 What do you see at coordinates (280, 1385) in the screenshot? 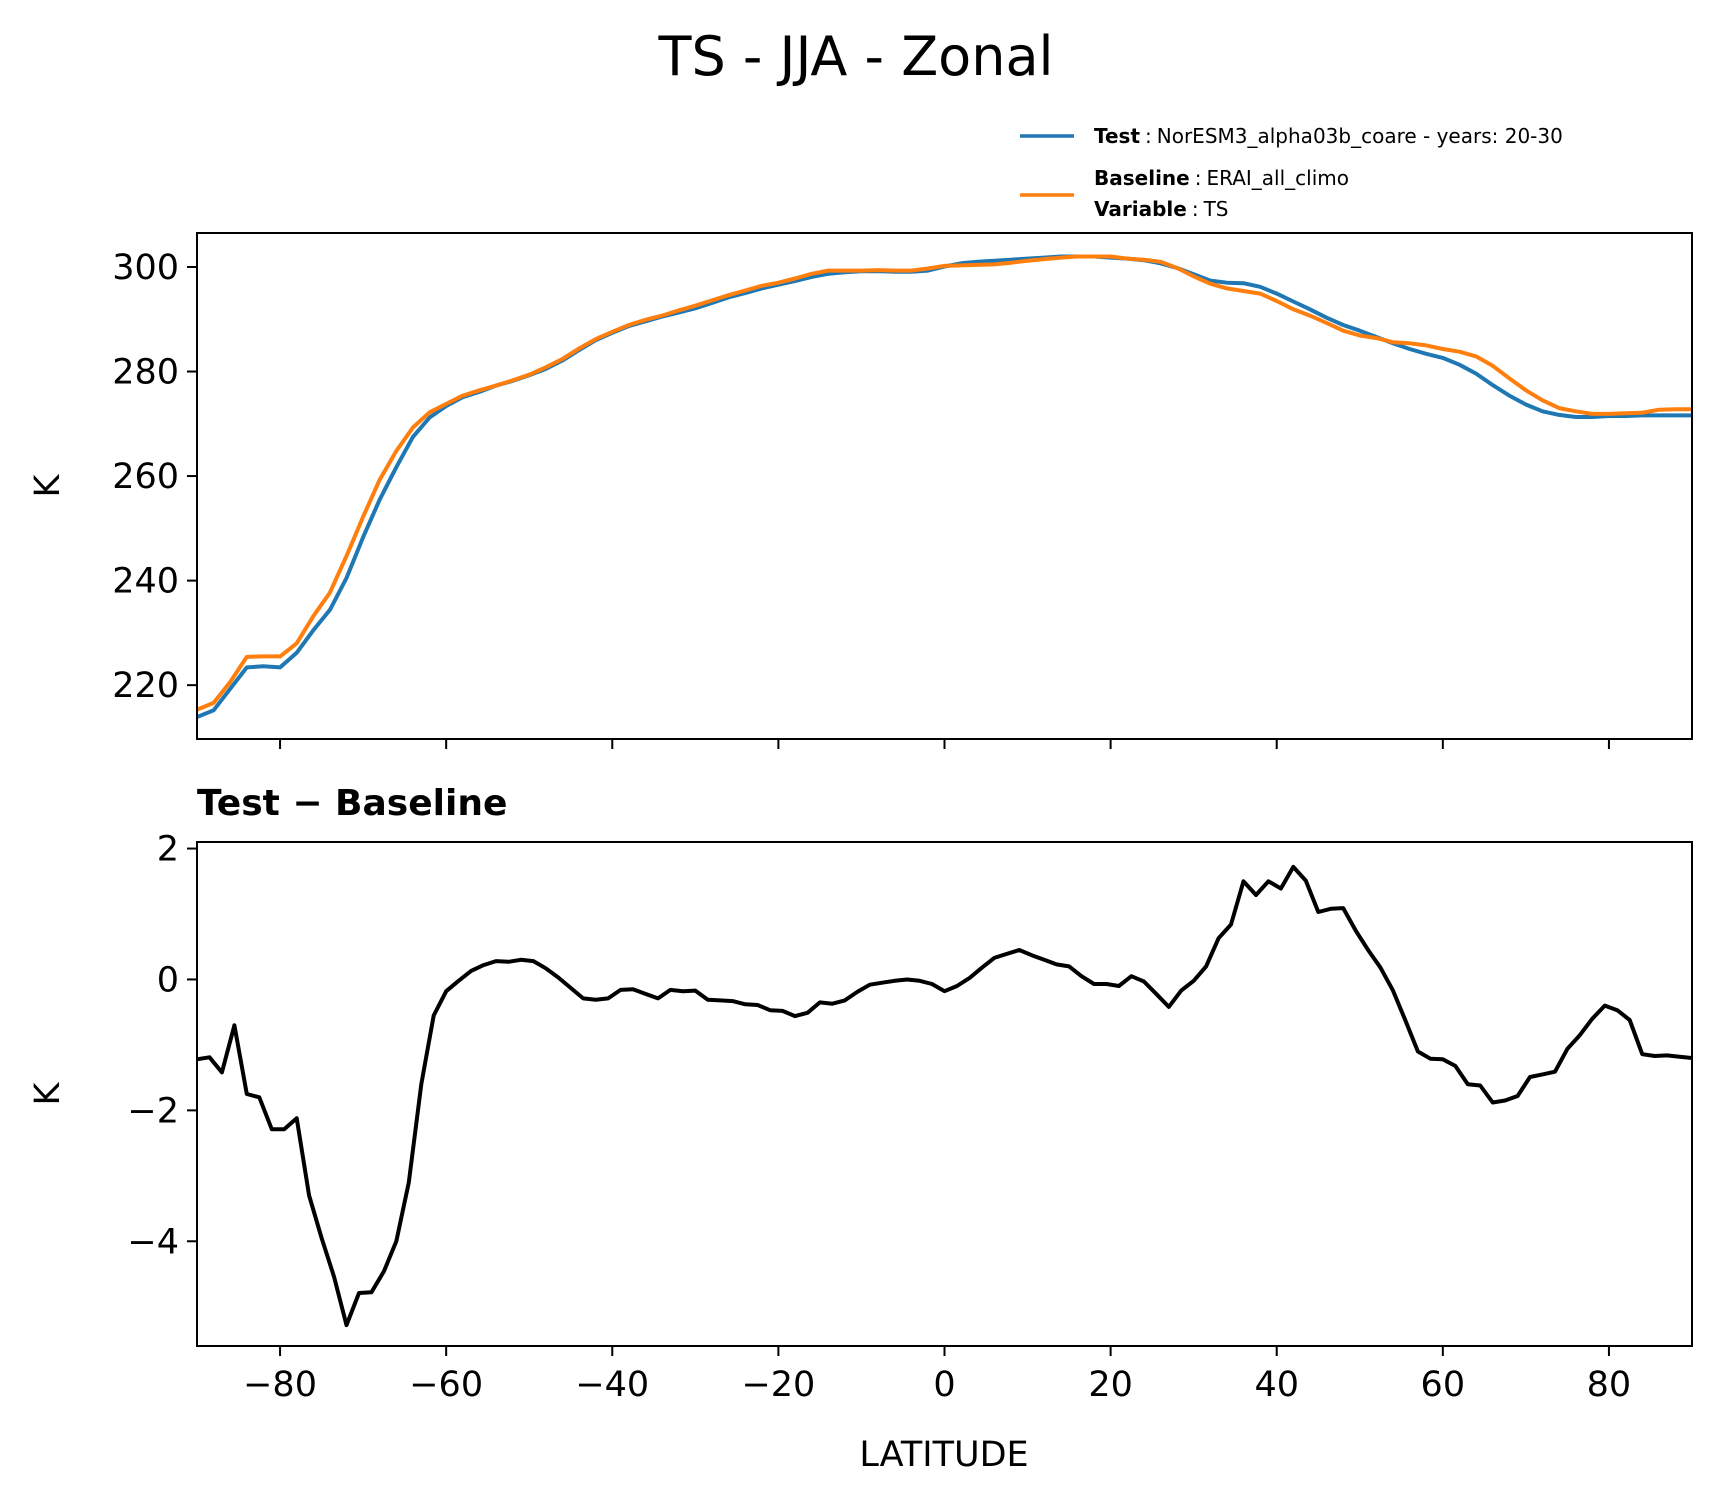
I see `x-tick-label: −80` at bounding box center [280, 1385].